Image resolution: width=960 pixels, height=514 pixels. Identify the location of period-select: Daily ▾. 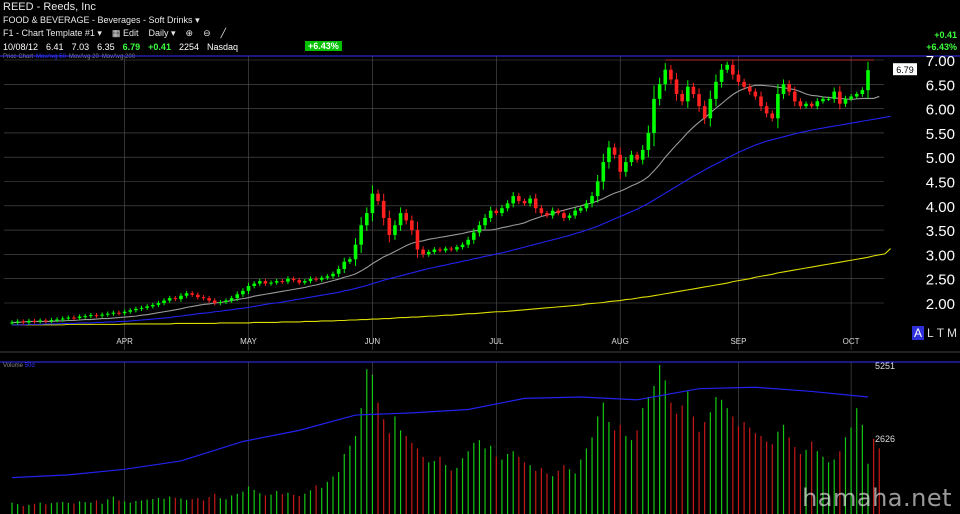
(162, 33).